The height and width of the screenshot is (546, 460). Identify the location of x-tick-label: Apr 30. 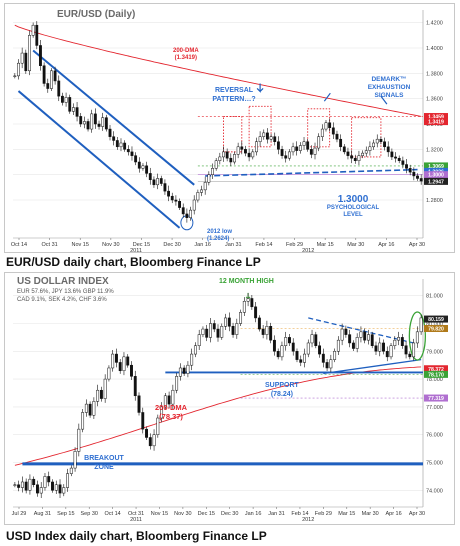
(417, 514).